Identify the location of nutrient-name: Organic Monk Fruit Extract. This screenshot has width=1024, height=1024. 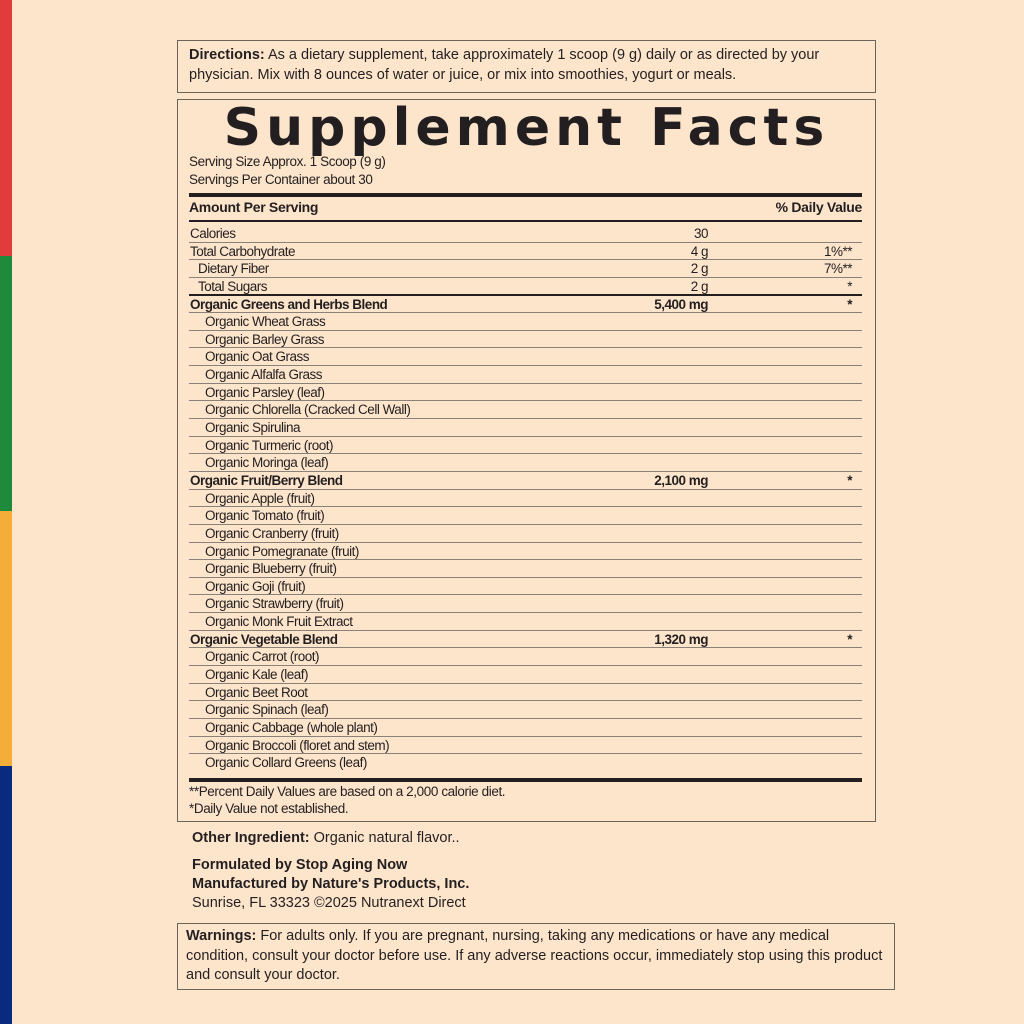
(279, 622).